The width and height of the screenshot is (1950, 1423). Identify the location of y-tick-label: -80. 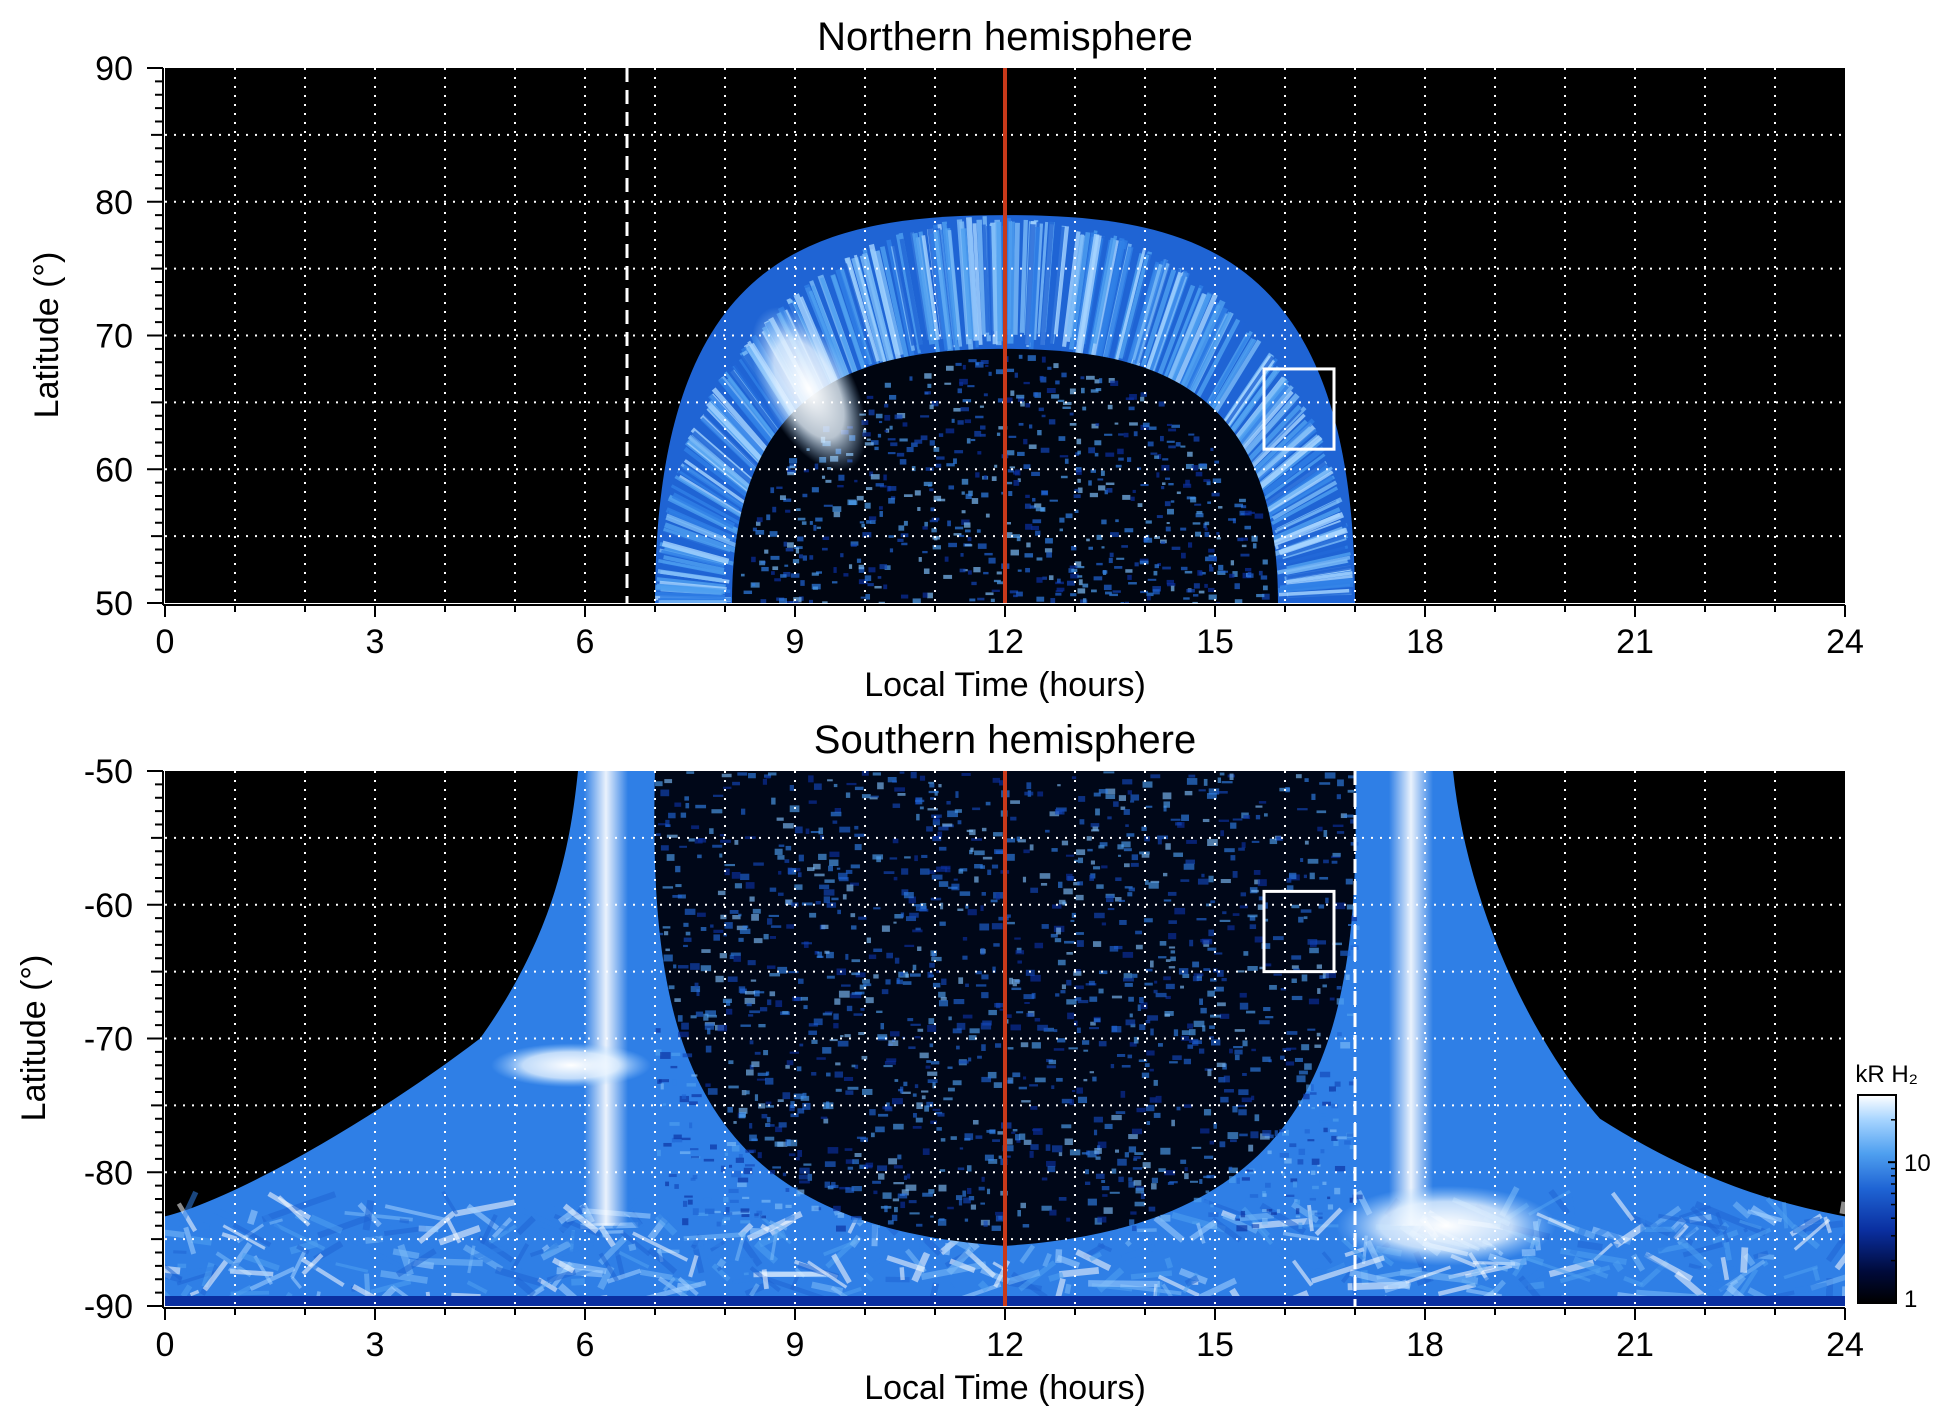
(108, 1173).